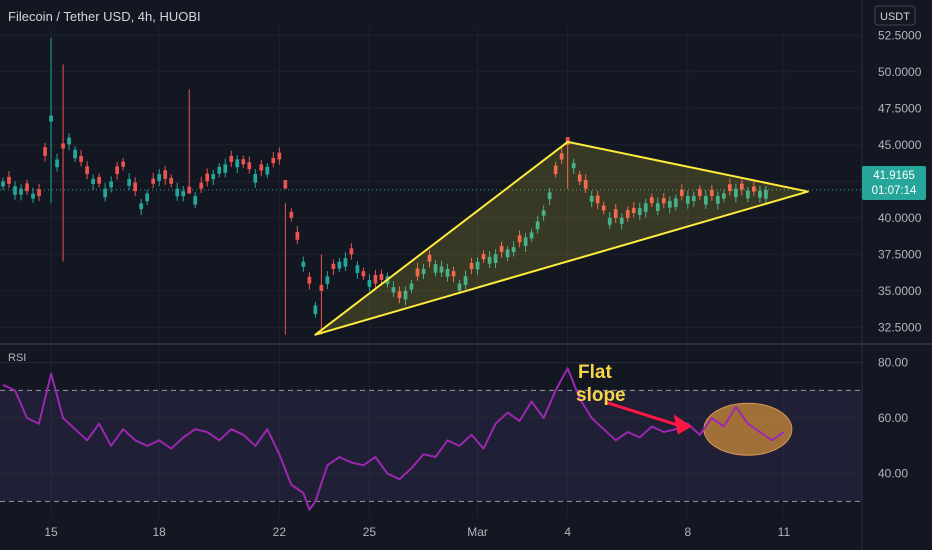  What do you see at coordinates (595, 372) in the screenshot?
I see `annotation-text-flat: Flat` at bounding box center [595, 372].